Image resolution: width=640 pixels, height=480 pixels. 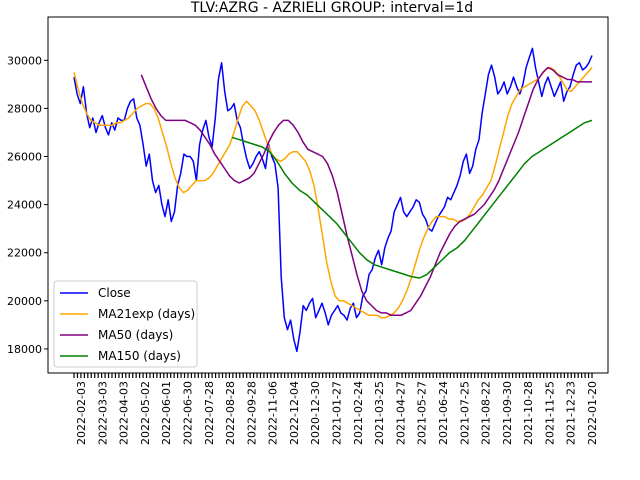 I want to click on x-tick-label: 2021-04-27, so click(x=400, y=413).